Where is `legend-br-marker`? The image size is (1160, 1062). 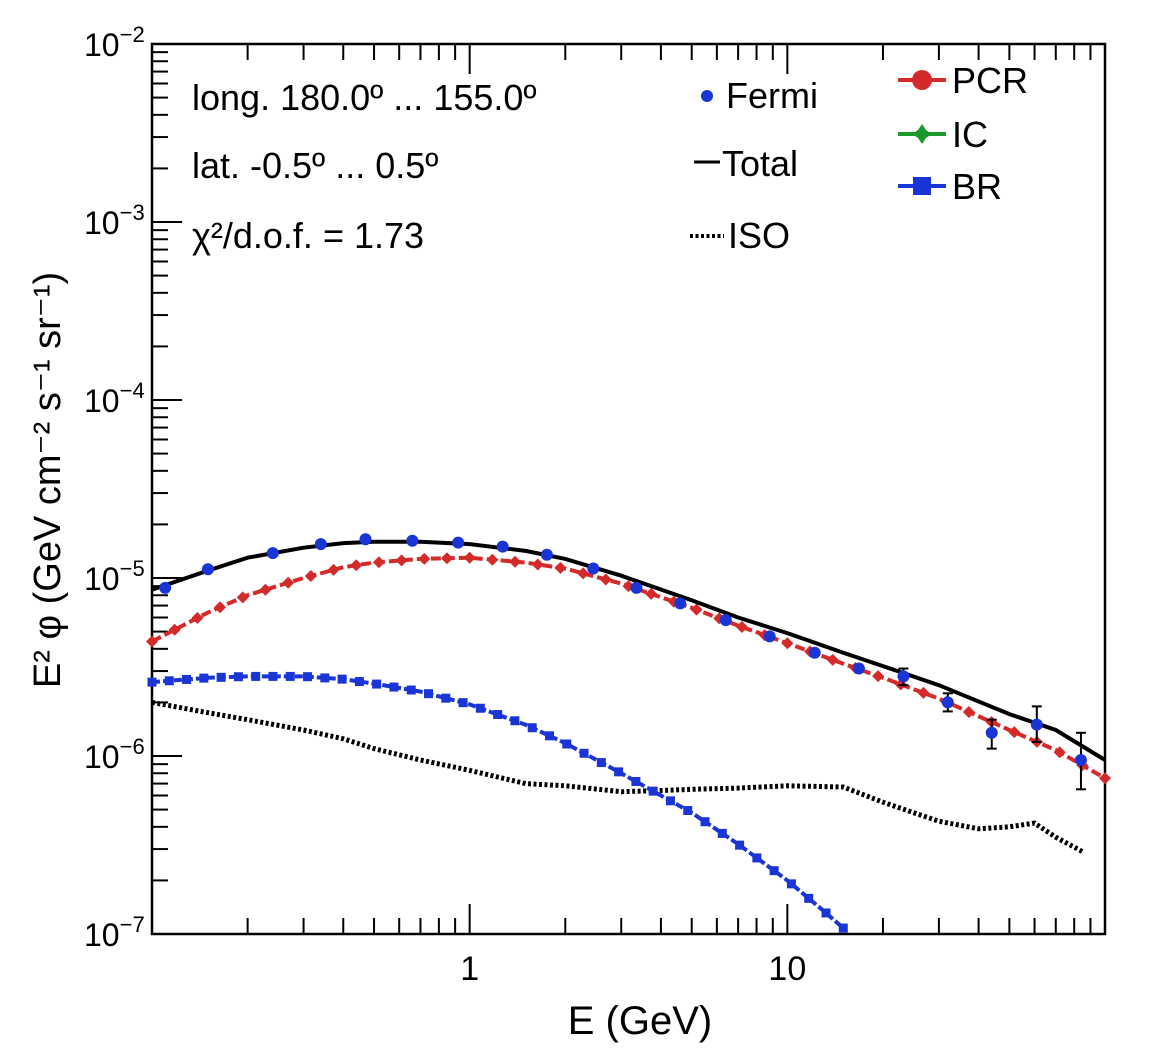 legend-br-marker is located at coordinates (922, 186).